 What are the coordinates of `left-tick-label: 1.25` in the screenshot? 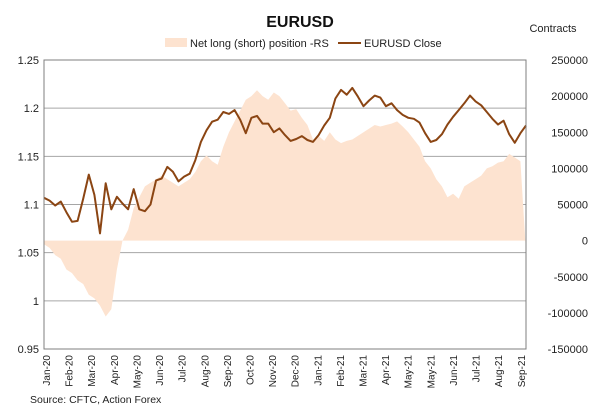 It's located at (28, 61).